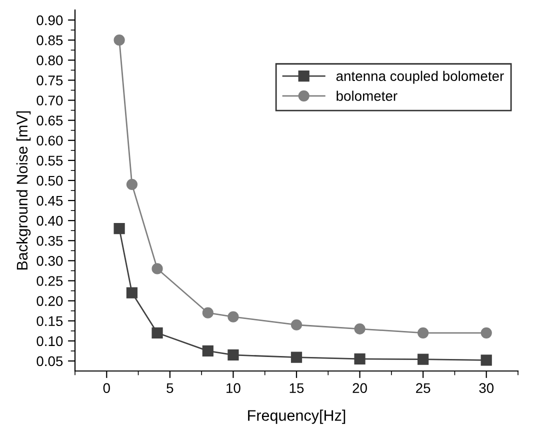 This screenshot has height=429, width=533. I want to click on y-tick-label: 0.50, so click(49, 181).